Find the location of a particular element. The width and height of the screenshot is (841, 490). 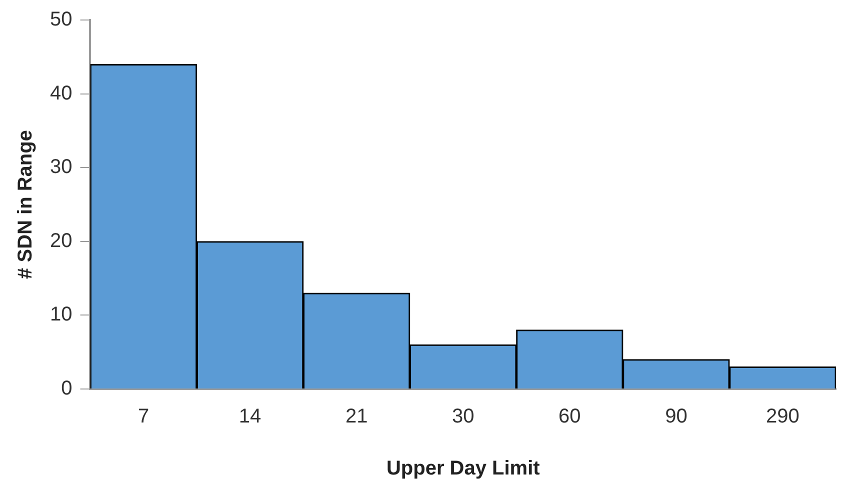

x-tick-label: 60 is located at coordinates (569, 417).